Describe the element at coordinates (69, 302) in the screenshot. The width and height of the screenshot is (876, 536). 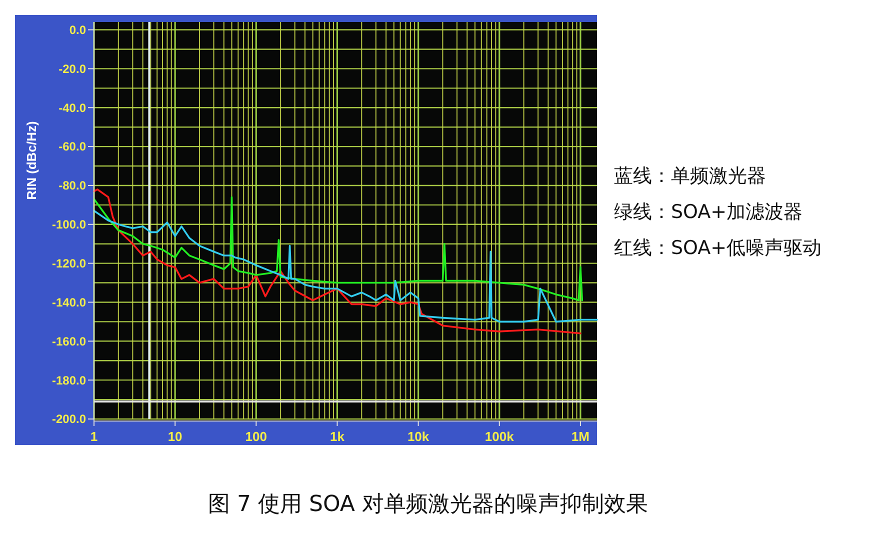
I see `y-tick-label: -140.0` at that location.